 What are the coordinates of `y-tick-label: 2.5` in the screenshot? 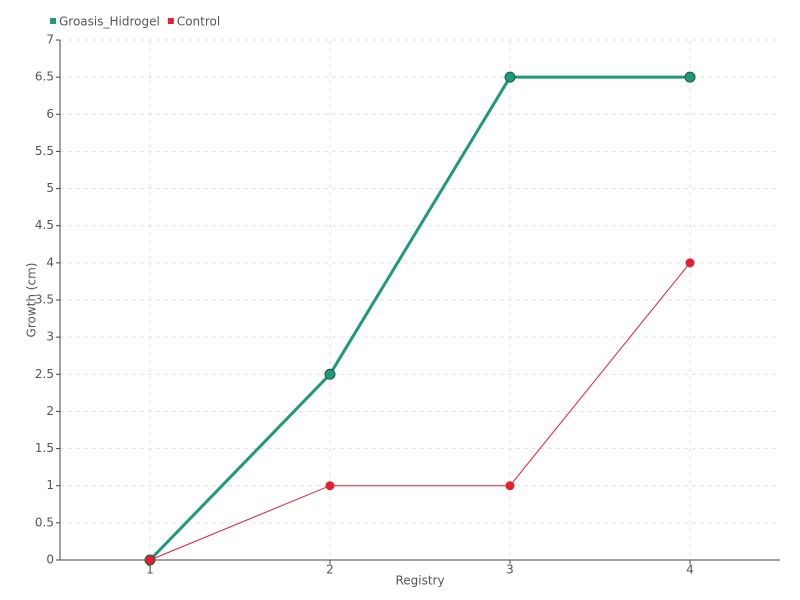 It's located at (44, 374).